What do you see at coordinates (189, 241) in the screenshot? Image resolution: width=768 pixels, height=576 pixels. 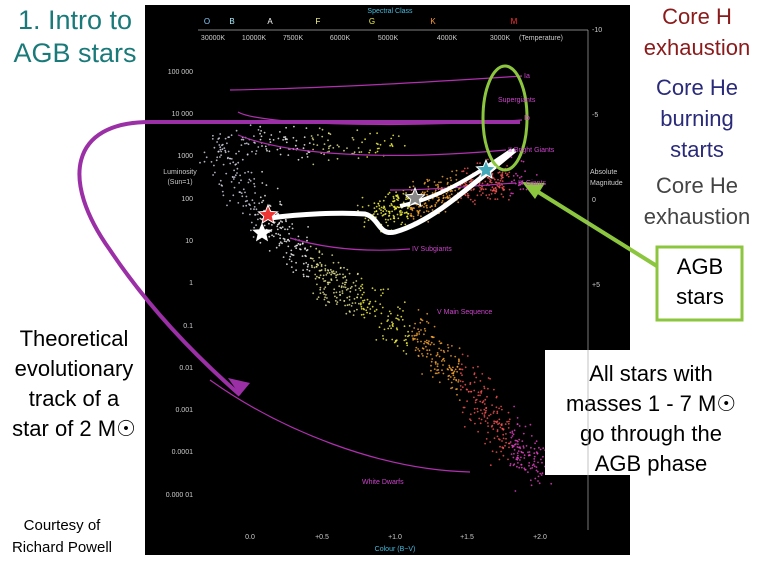 I see `luminosity-tick: 10` at bounding box center [189, 241].